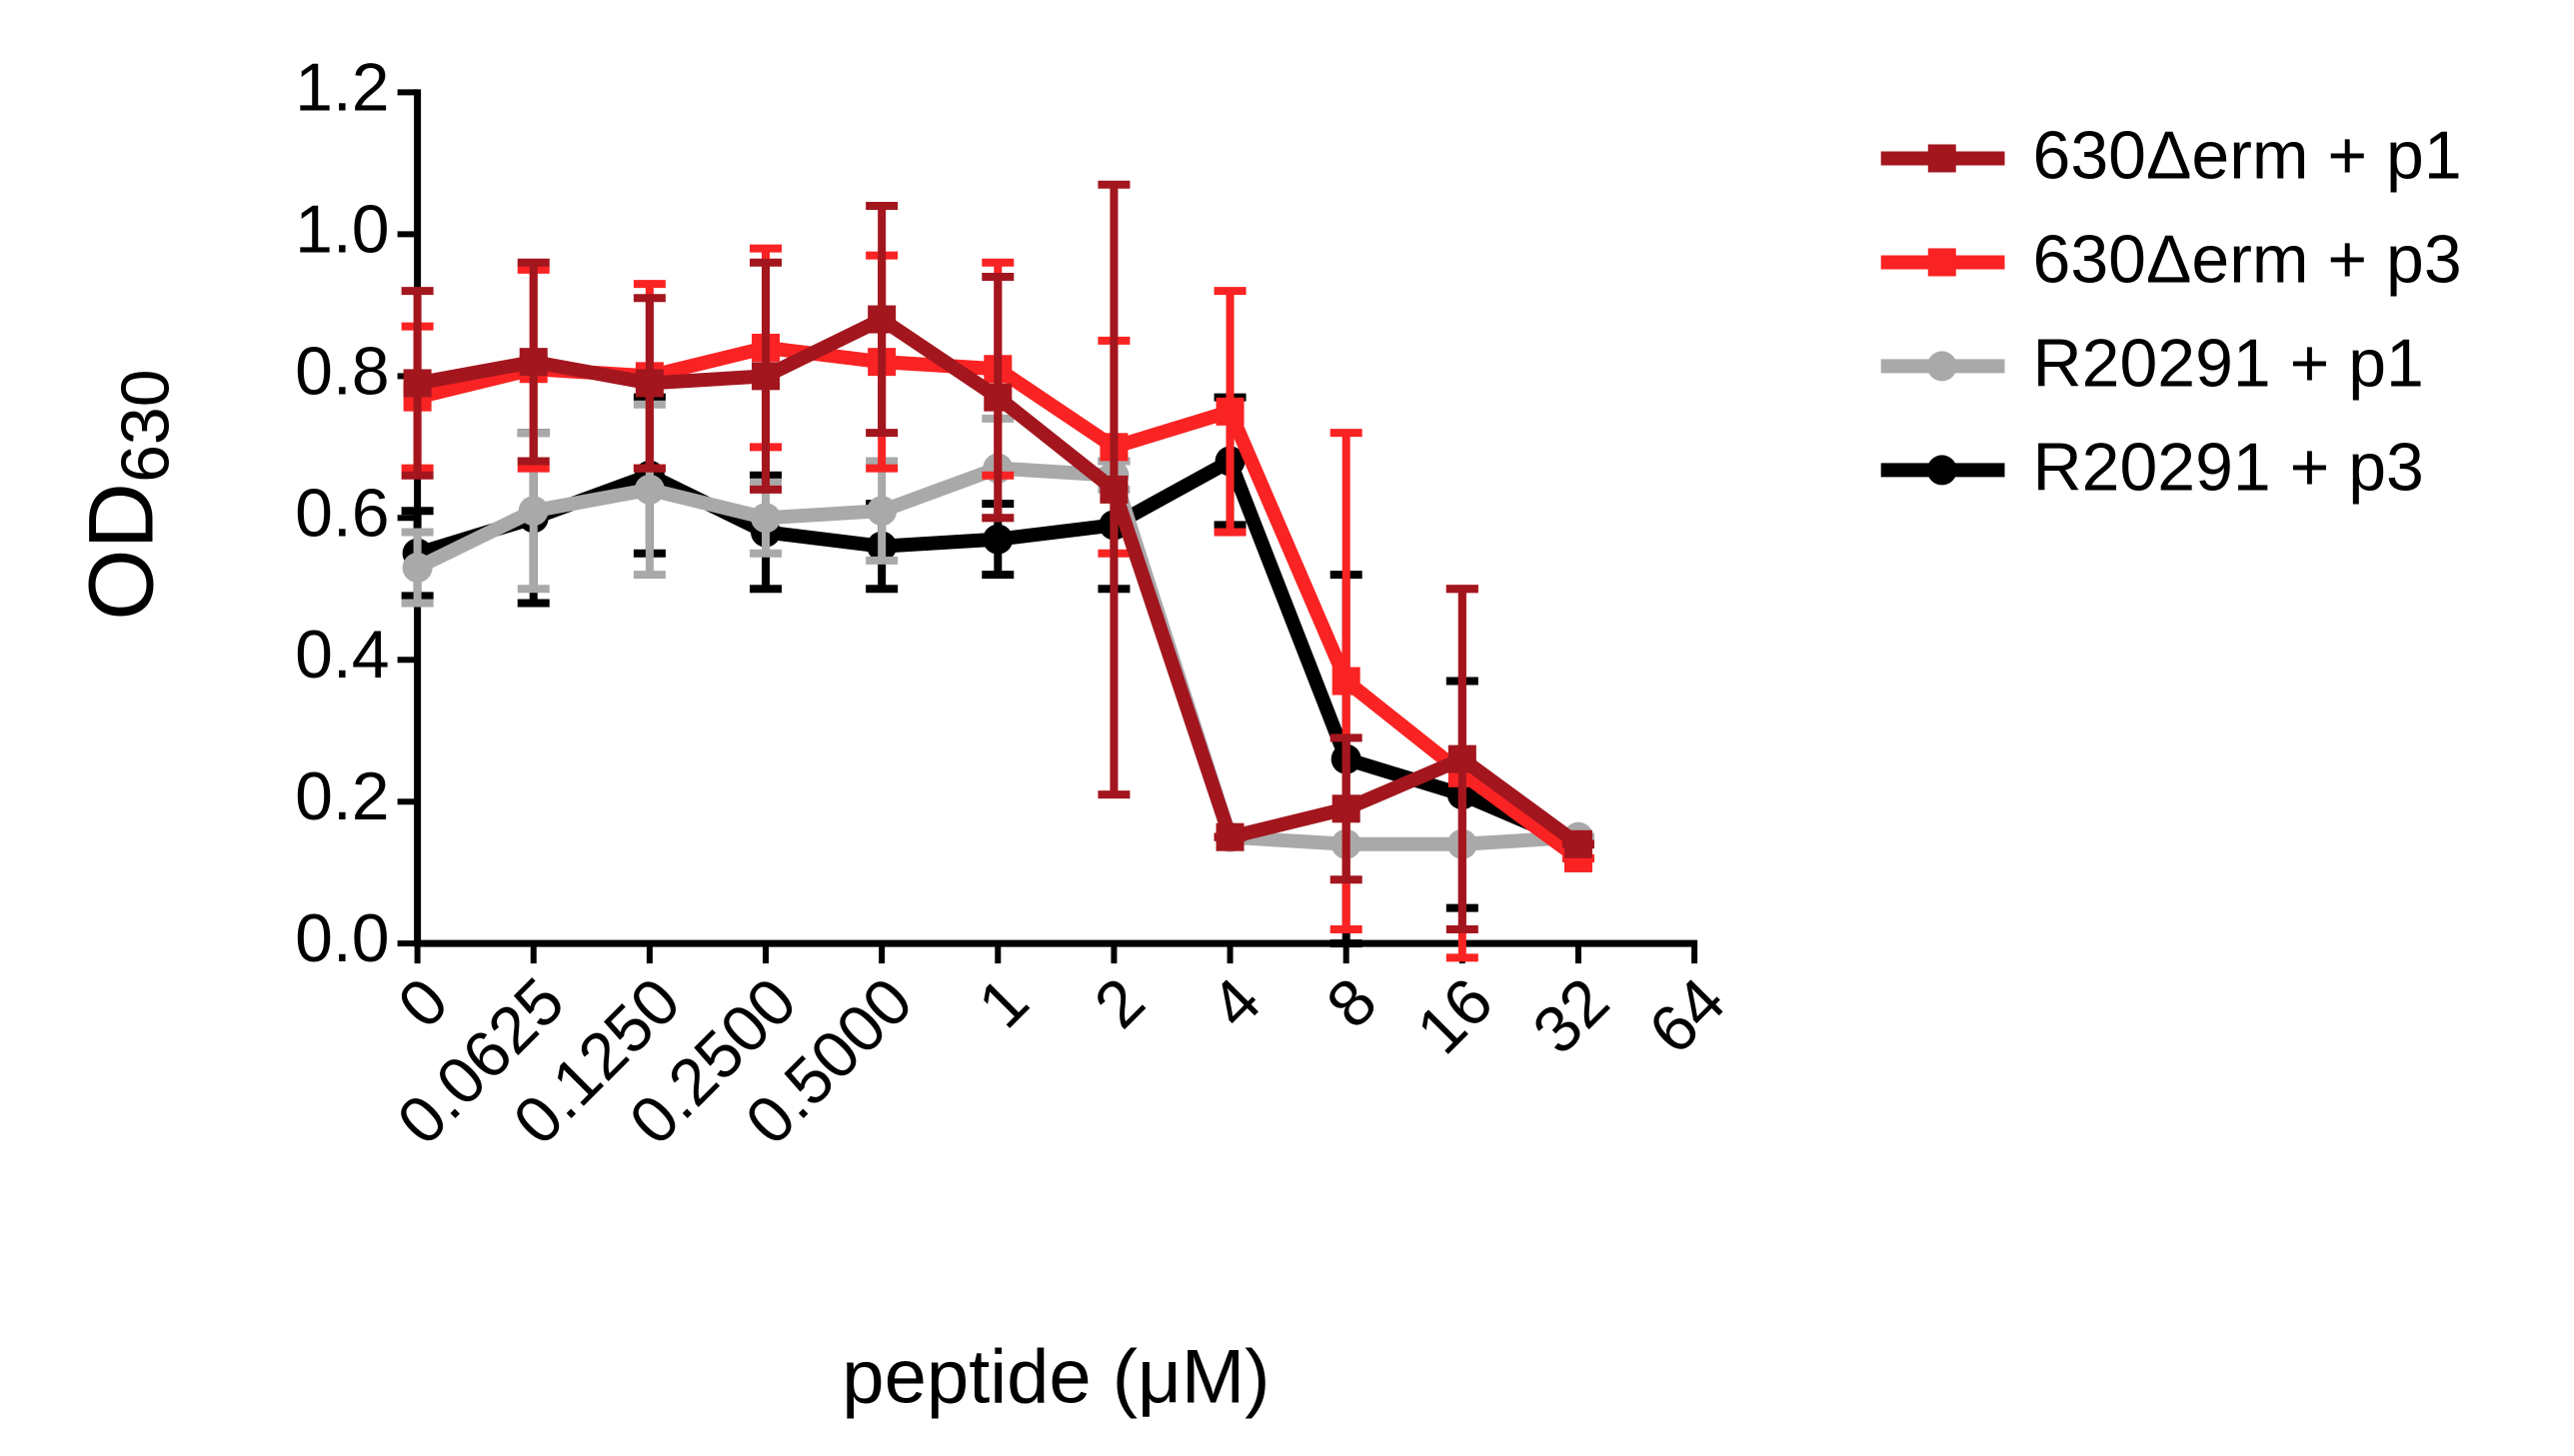 This screenshot has width=2574, height=1456. Describe the element at coordinates (146, 425) in the screenshot. I see `y-axis-label-sub: 630` at that location.